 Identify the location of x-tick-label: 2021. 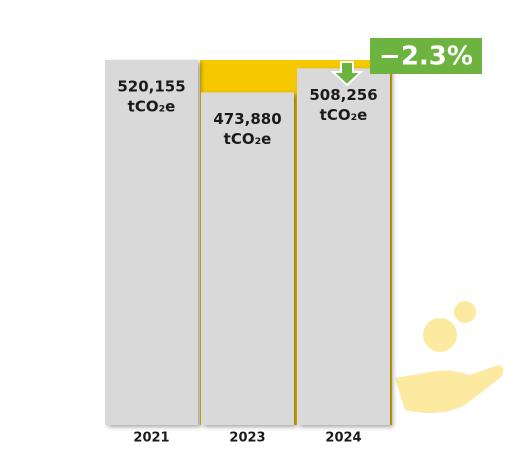
(151, 438).